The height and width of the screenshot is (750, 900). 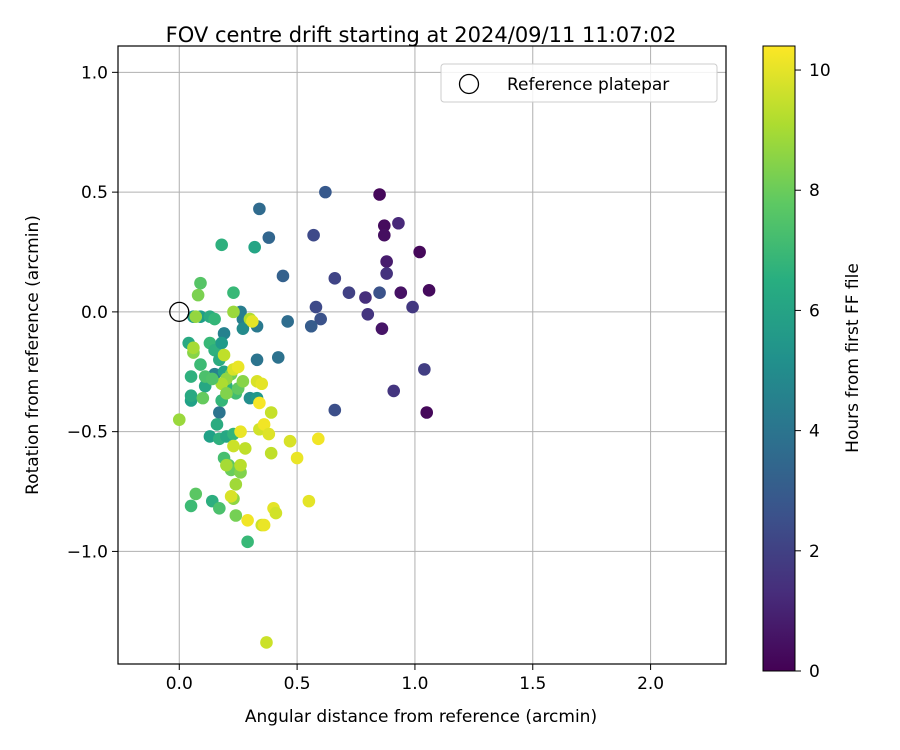 I want to click on colorbar-tick-label: 8, so click(x=814, y=191).